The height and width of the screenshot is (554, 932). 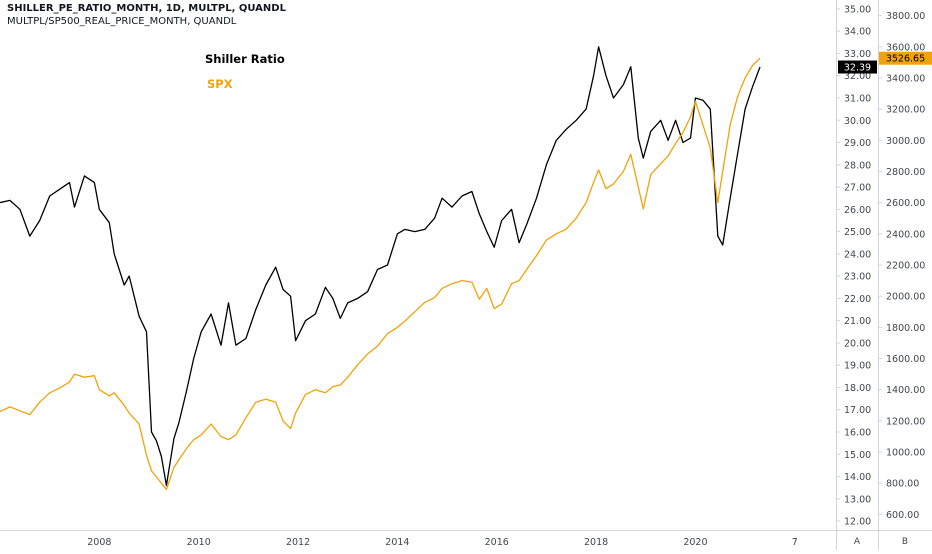 I want to click on right-axis-tick-label: 3600.00, so click(x=905, y=47).